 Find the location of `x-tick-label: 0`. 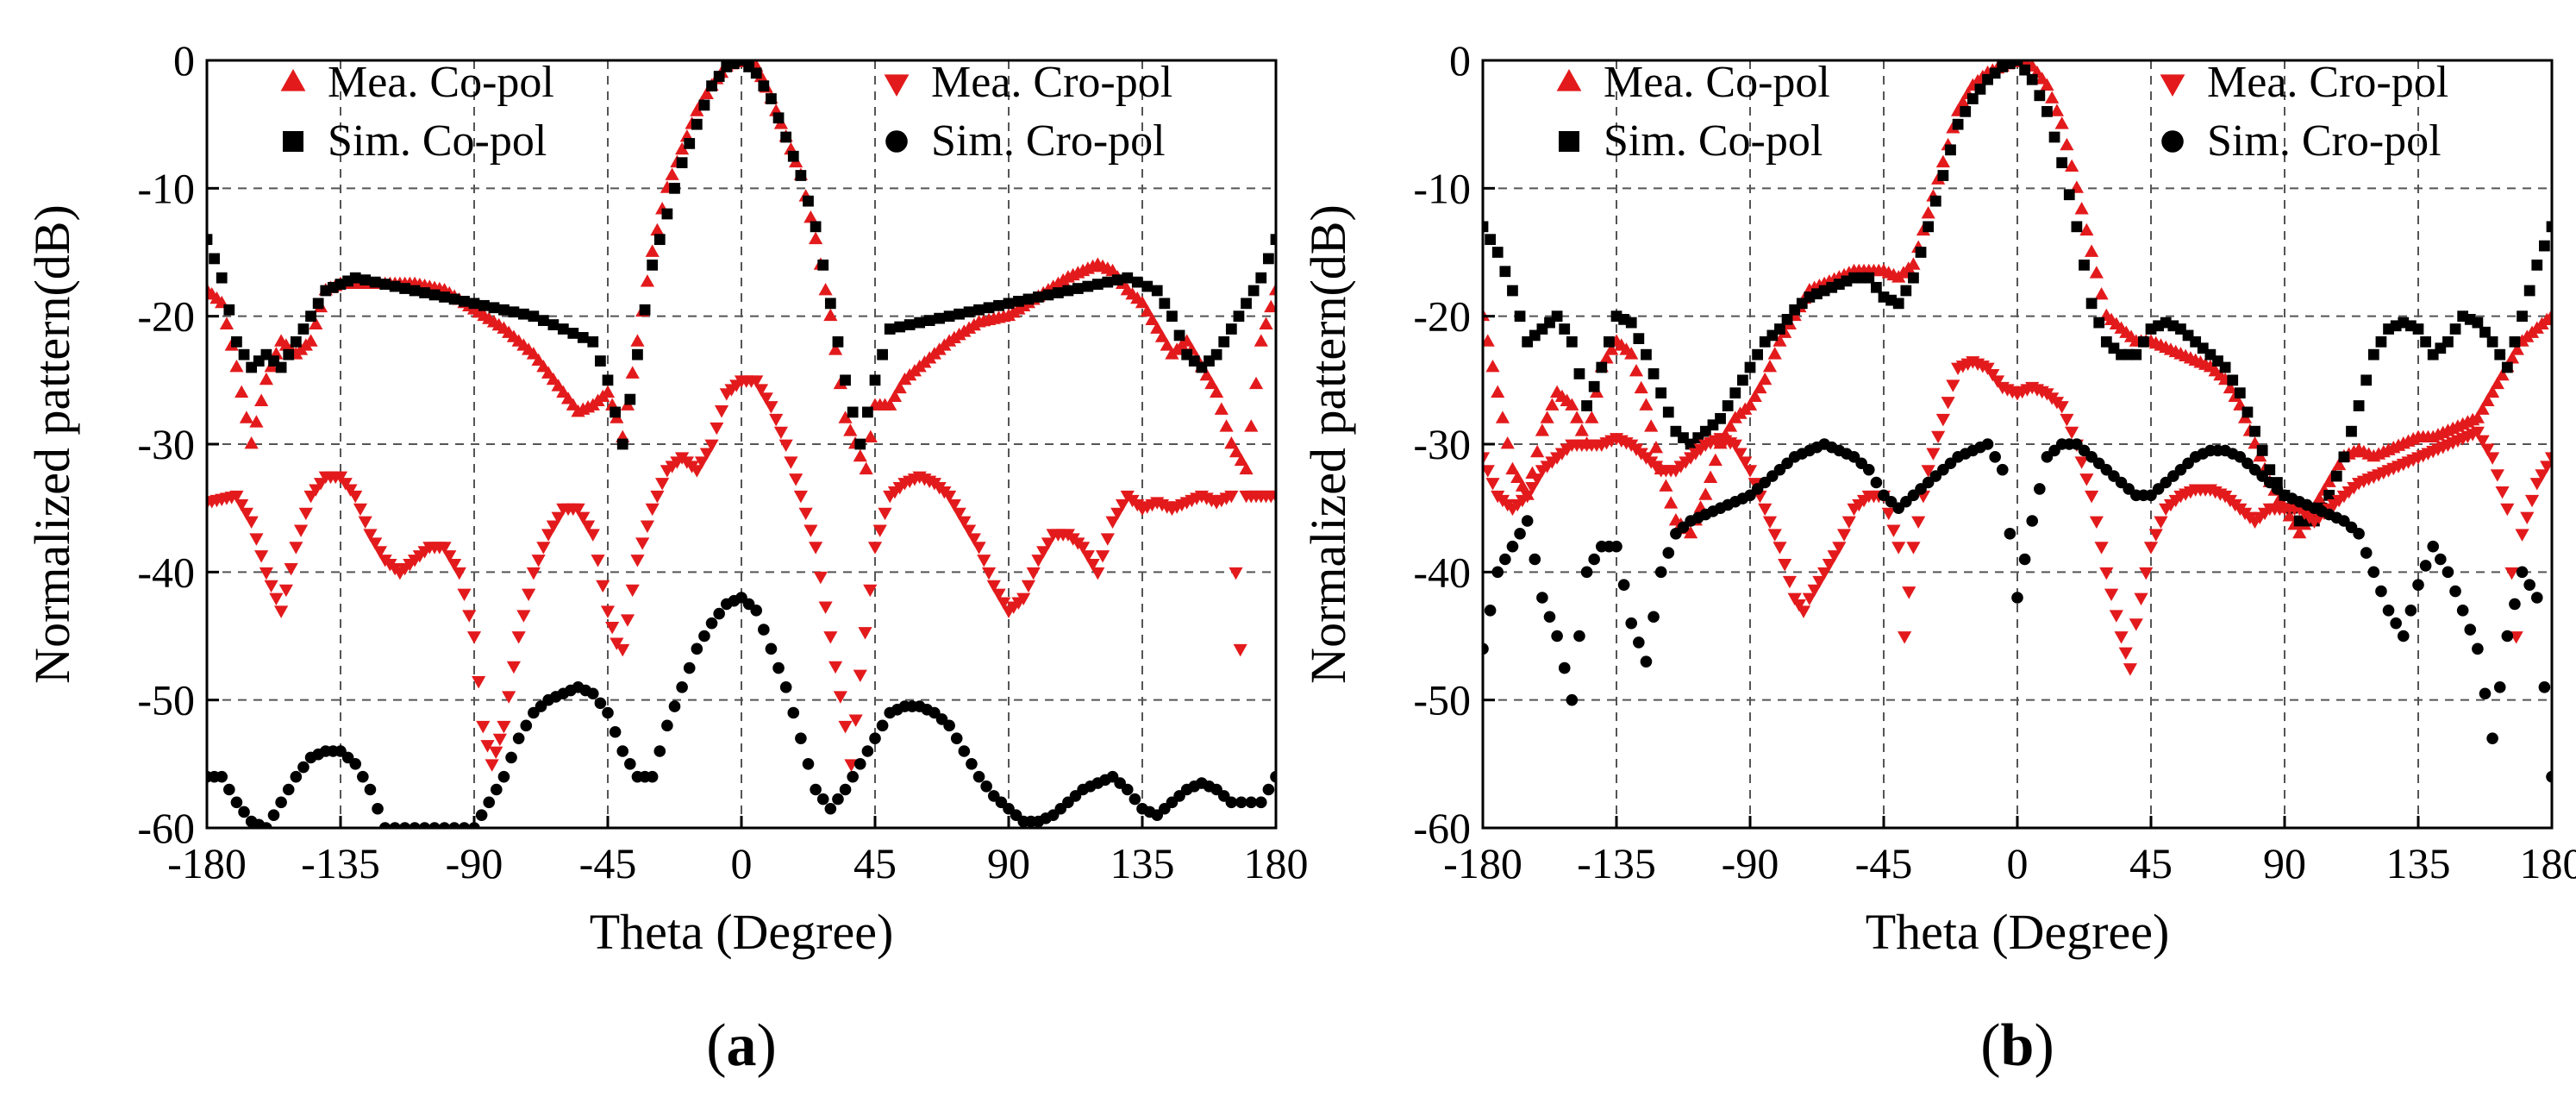

x-tick-label: 0 is located at coordinates (742, 863).